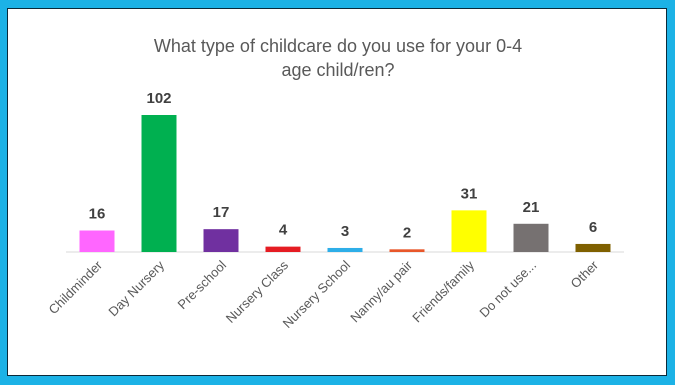  I want to click on x-tick-label-childminder: Childminder, so click(75, 287).